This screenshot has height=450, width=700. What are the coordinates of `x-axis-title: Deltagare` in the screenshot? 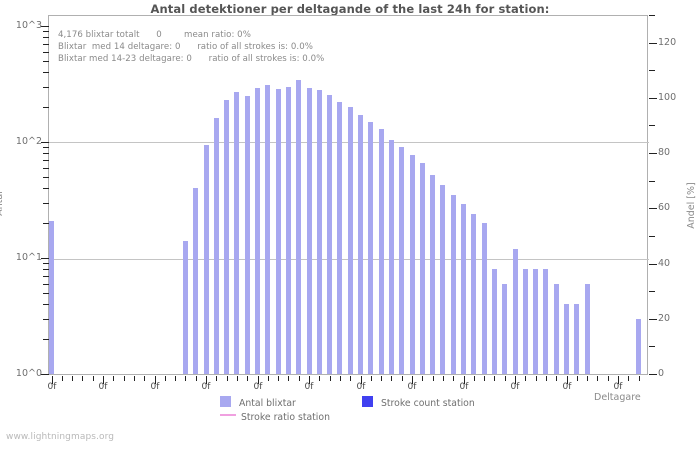 It's located at (617, 397).